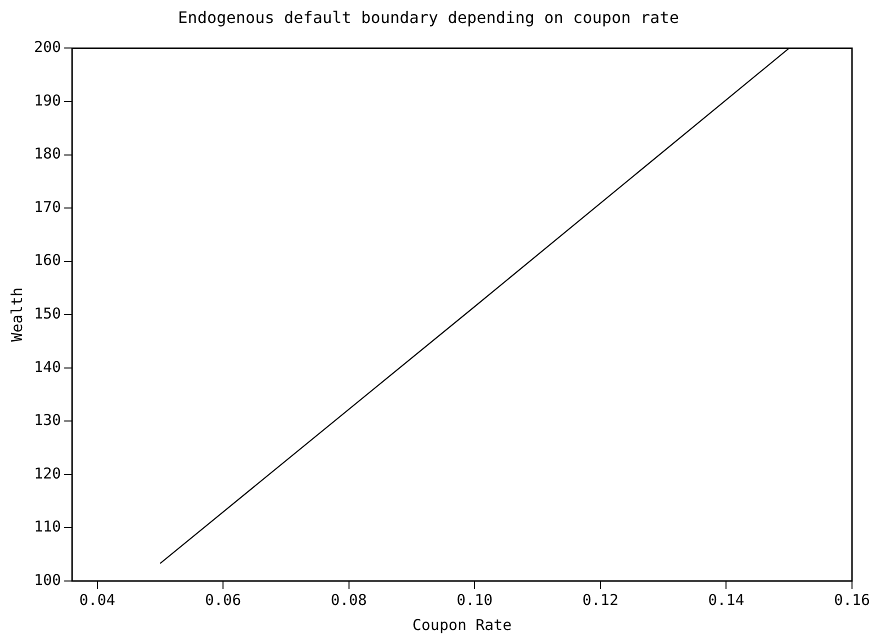 Image resolution: width=874 pixels, height=644 pixels. I want to click on y-tick-label: 110, so click(48, 527).